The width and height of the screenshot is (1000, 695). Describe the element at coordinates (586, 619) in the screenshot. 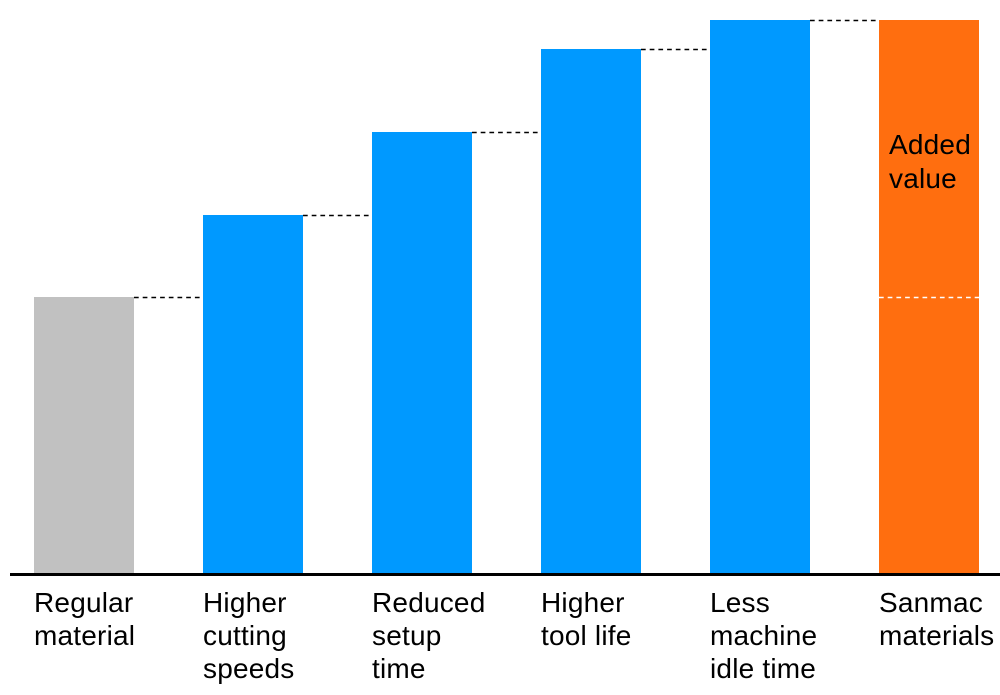

I see `x-axis-label-higher-tool-life: Higher tool life` at that location.